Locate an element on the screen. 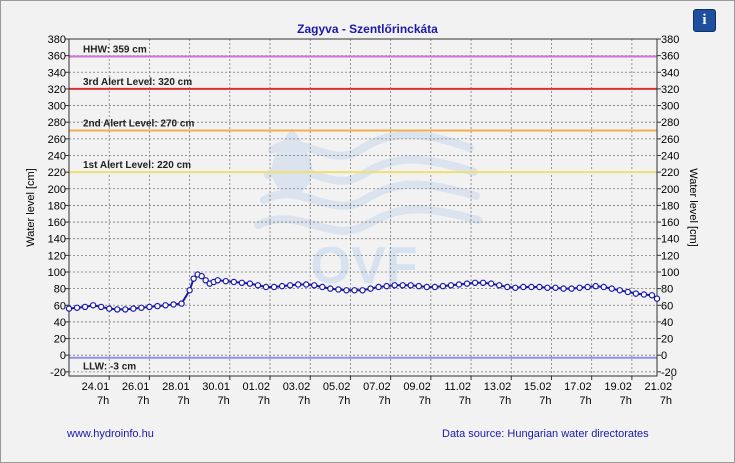 This screenshot has width=735, height=463. y-tick-label-left: 20 is located at coordinates (60, 340).